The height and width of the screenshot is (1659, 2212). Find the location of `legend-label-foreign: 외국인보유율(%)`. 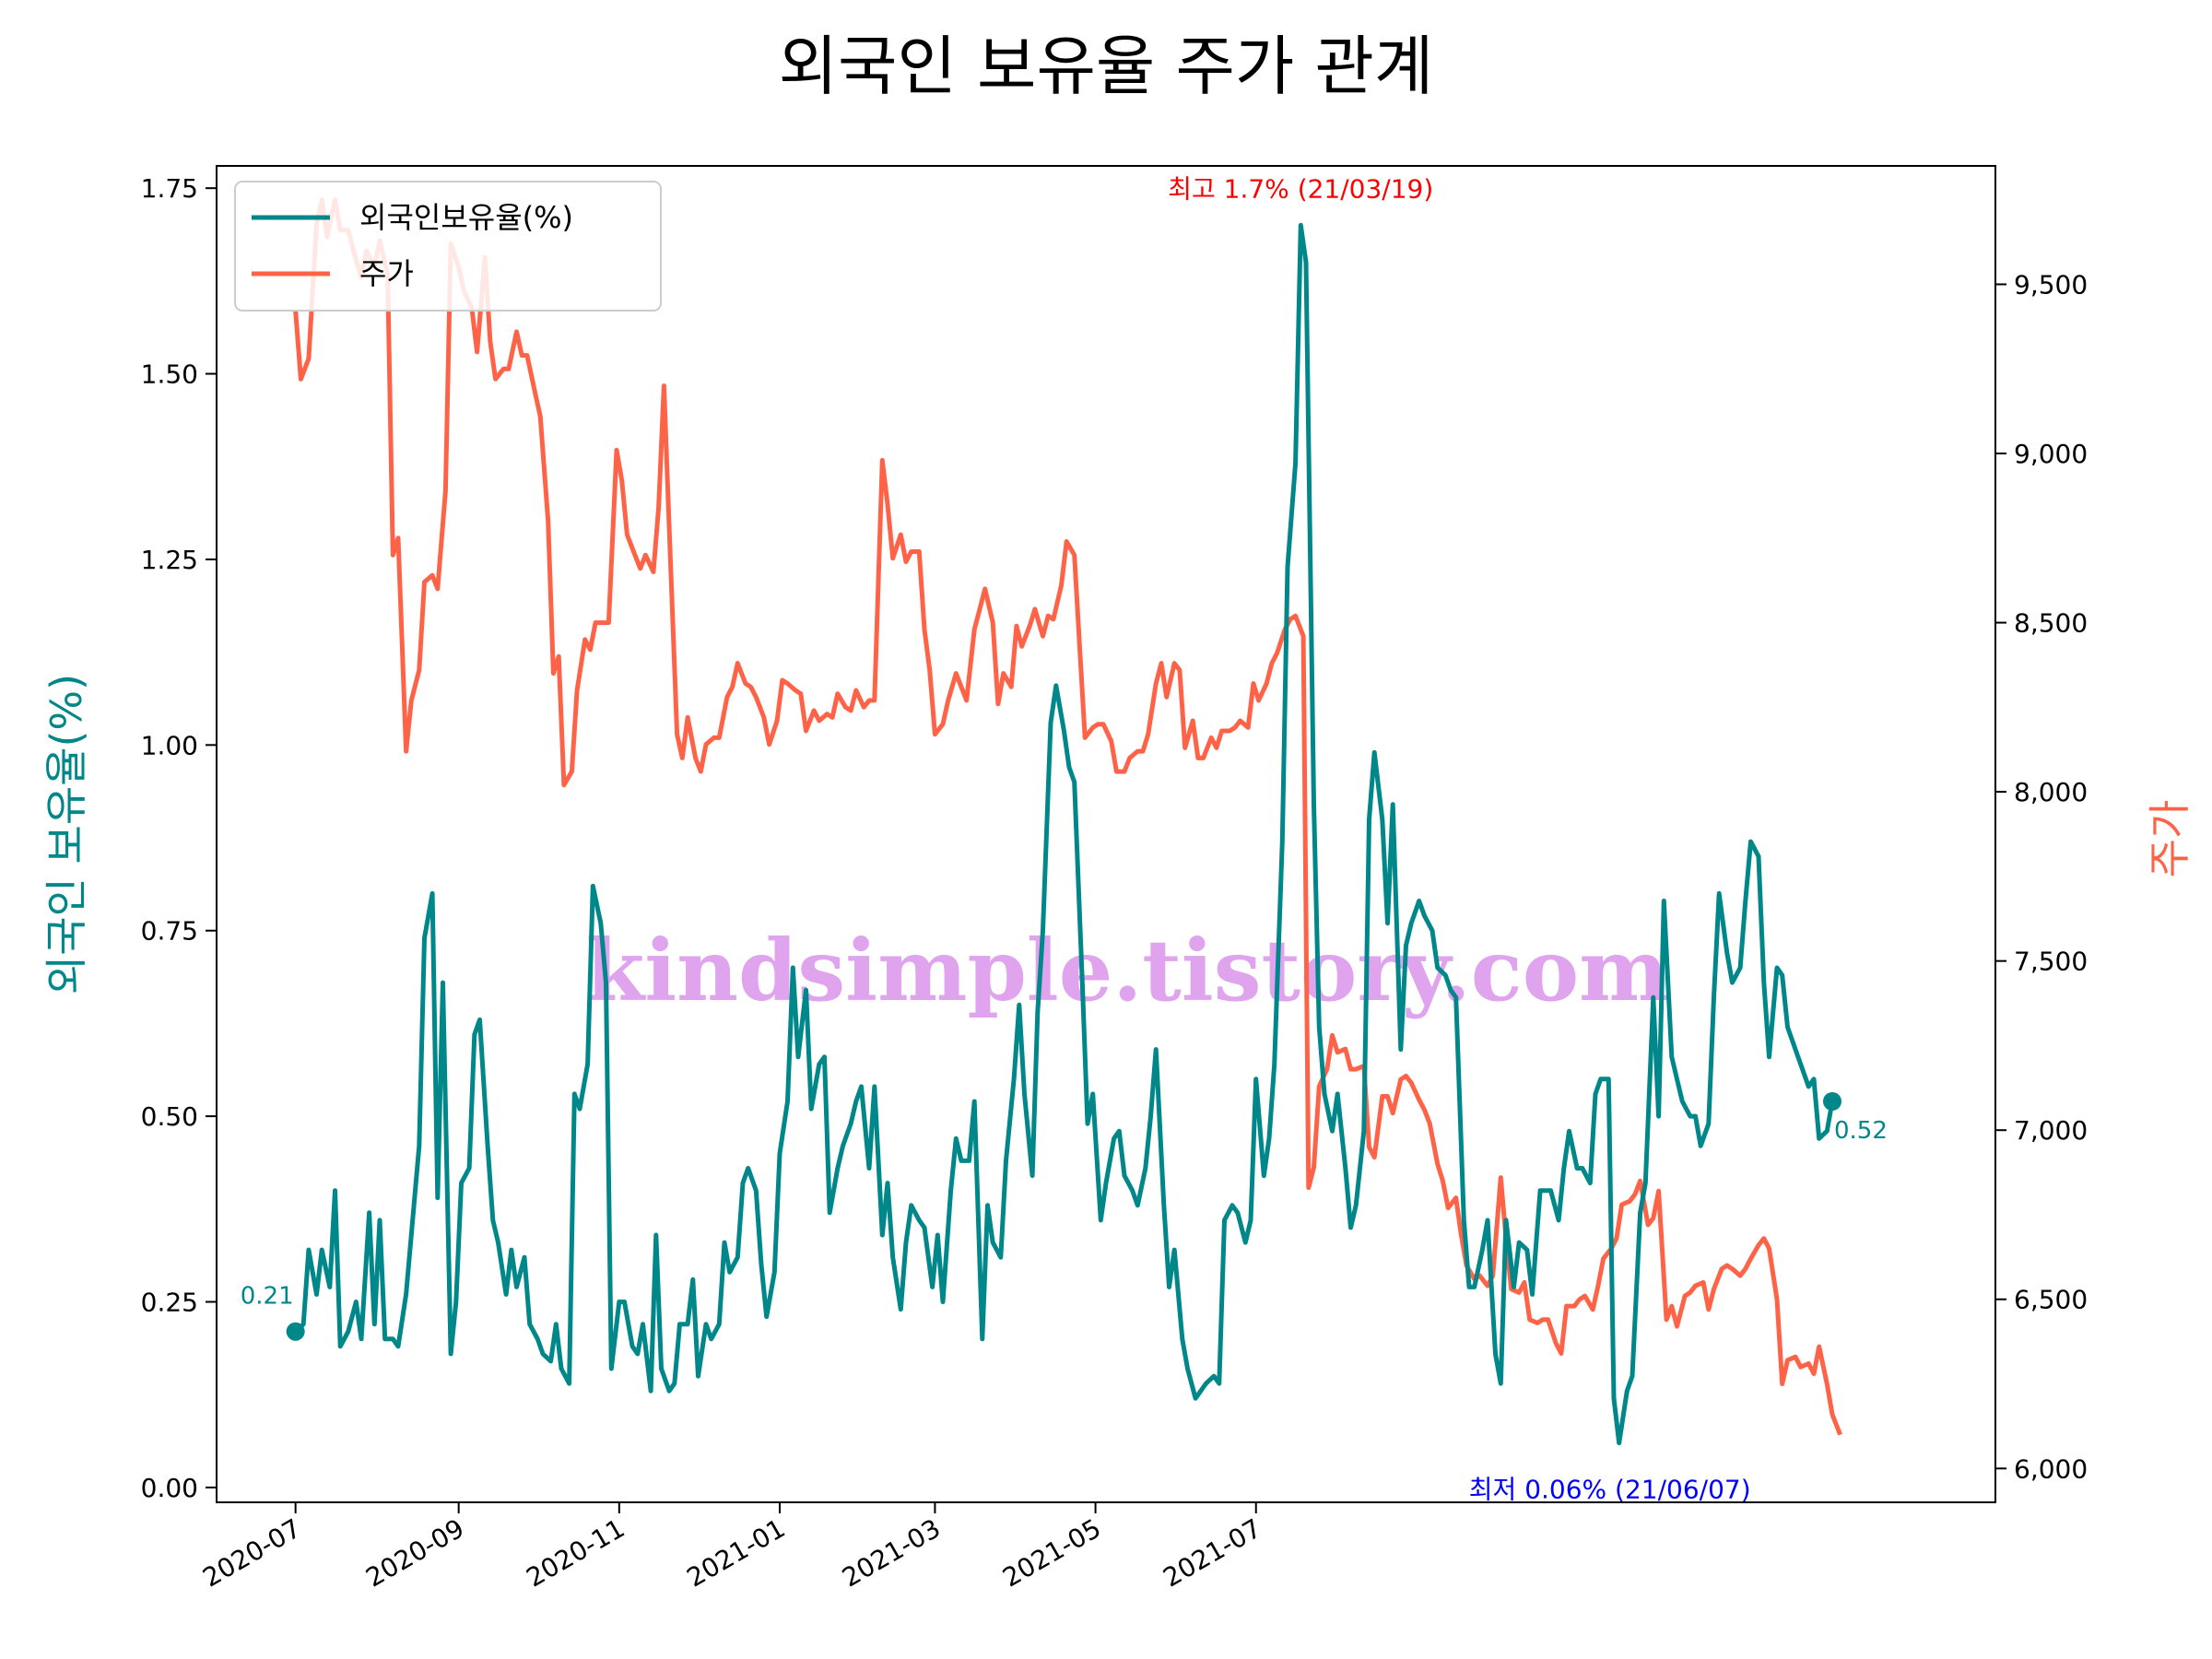

legend-label-foreign: 외국인보유율(%) is located at coordinates (466, 217).